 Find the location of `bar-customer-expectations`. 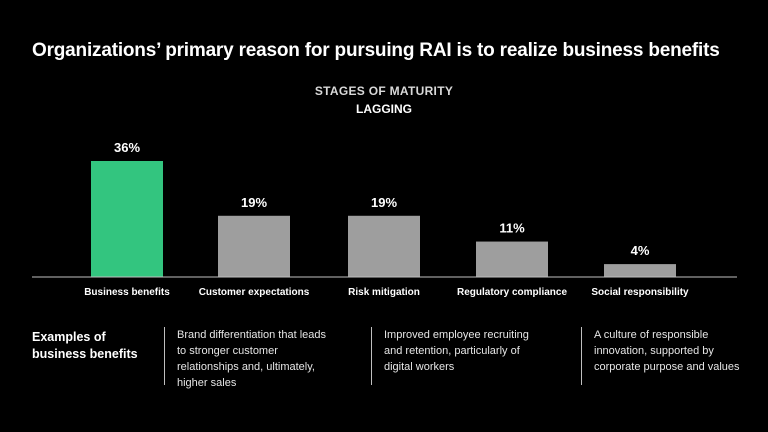

bar-customer-expectations is located at coordinates (254, 246).